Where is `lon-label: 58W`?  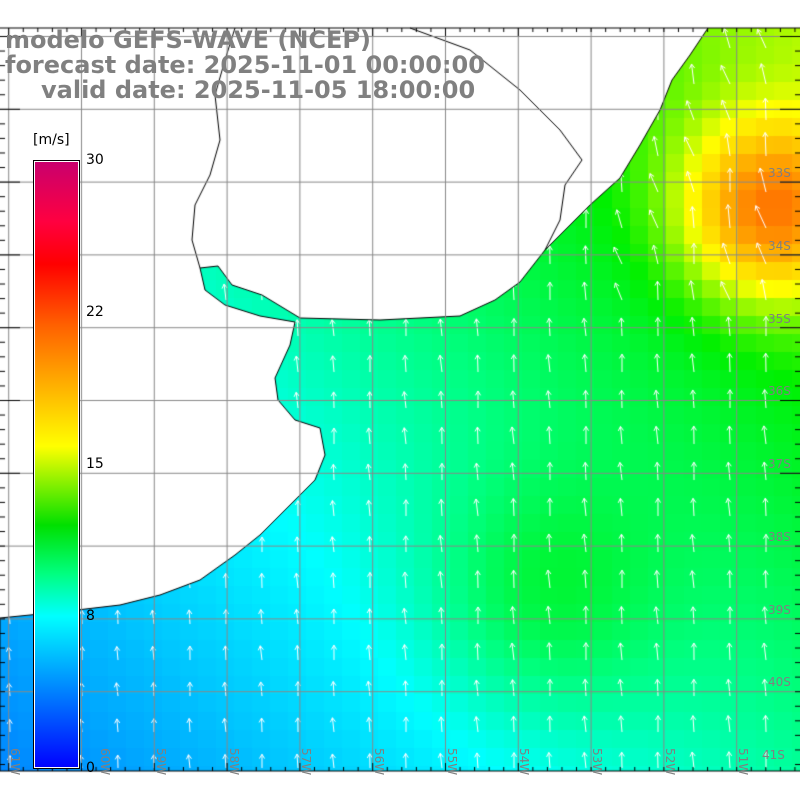
lon-label: 58W is located at coordinates (234, 762).